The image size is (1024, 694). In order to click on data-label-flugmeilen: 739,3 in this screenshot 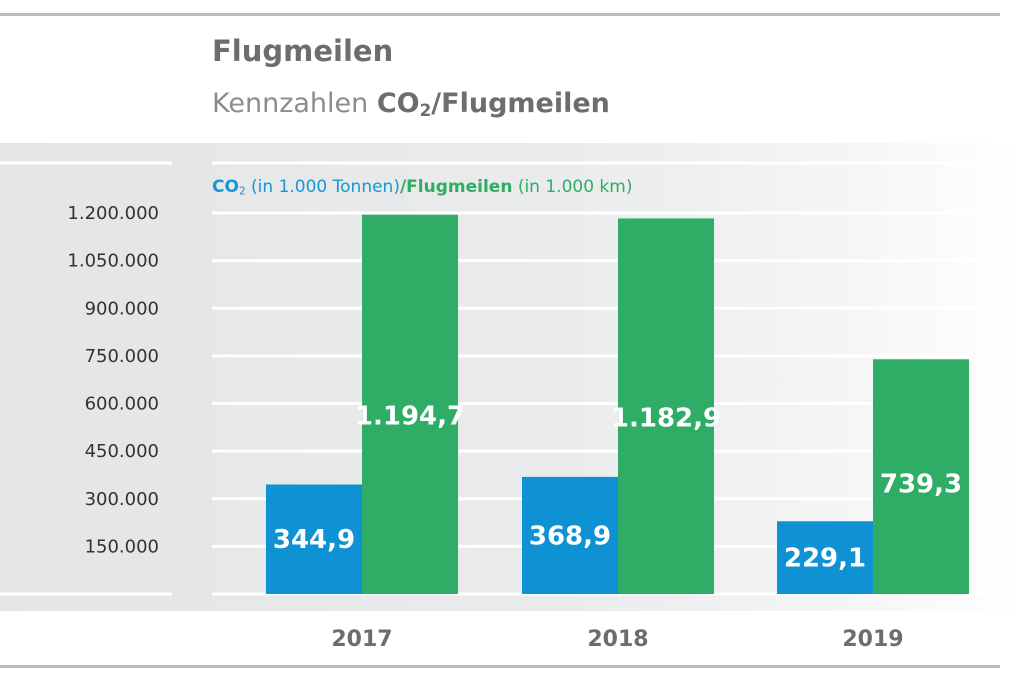, I will do `click(921, 485)`.